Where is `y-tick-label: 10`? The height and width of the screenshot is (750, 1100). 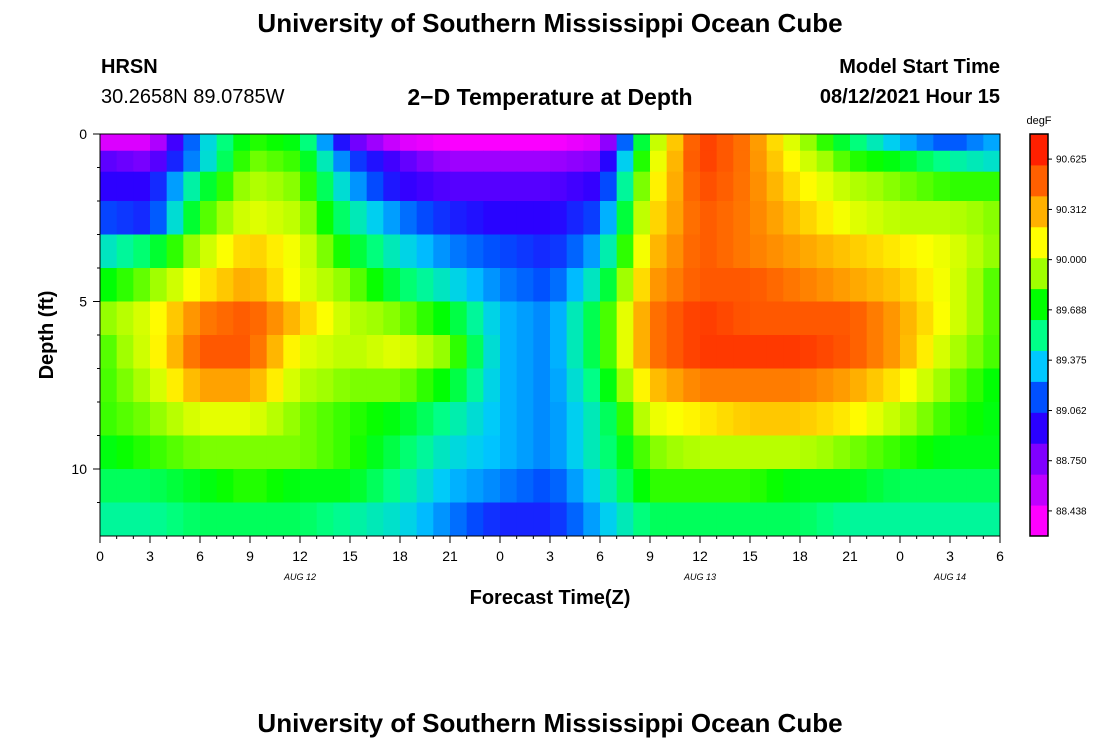
y-tick-label: 10 is located at coordinates (79, 469).